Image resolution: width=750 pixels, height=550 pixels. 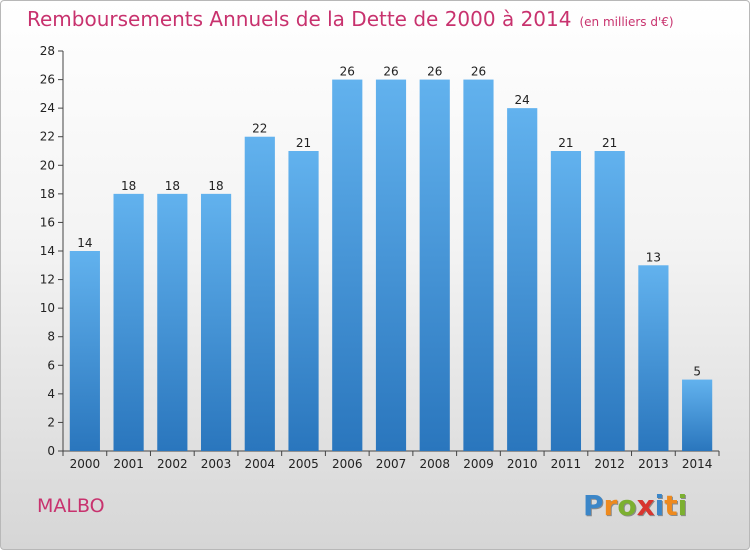 What do you see at coordinates (85, 464) in the screenshot?
I see `x-tick-label: 2000` at bounding box center [85, 464].